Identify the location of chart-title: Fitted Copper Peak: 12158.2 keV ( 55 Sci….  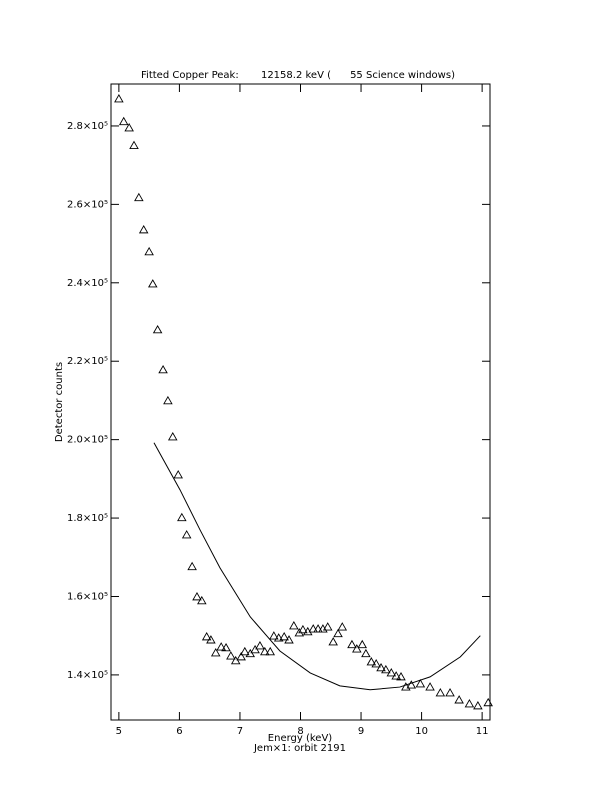
(298, 75).